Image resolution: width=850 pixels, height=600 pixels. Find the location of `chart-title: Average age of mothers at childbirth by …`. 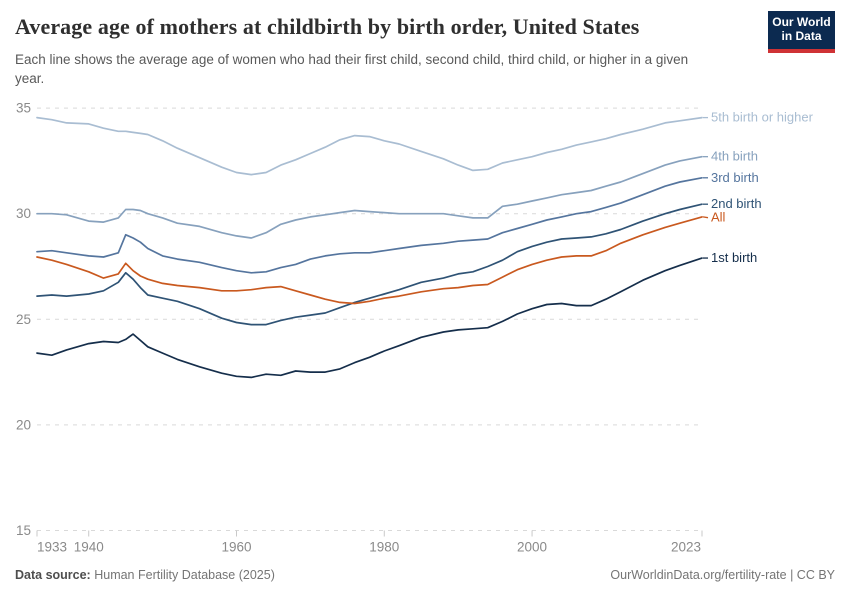

chart-title: Average age of mothers at childbirth by … is located at coordinates (327, 26).